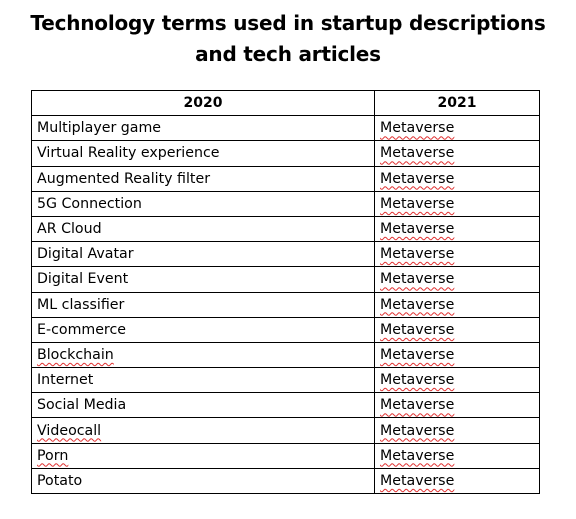 This screenshot has width=576, height=519. I want to click on cell-2020: 5G Connection, so click(203, 203).